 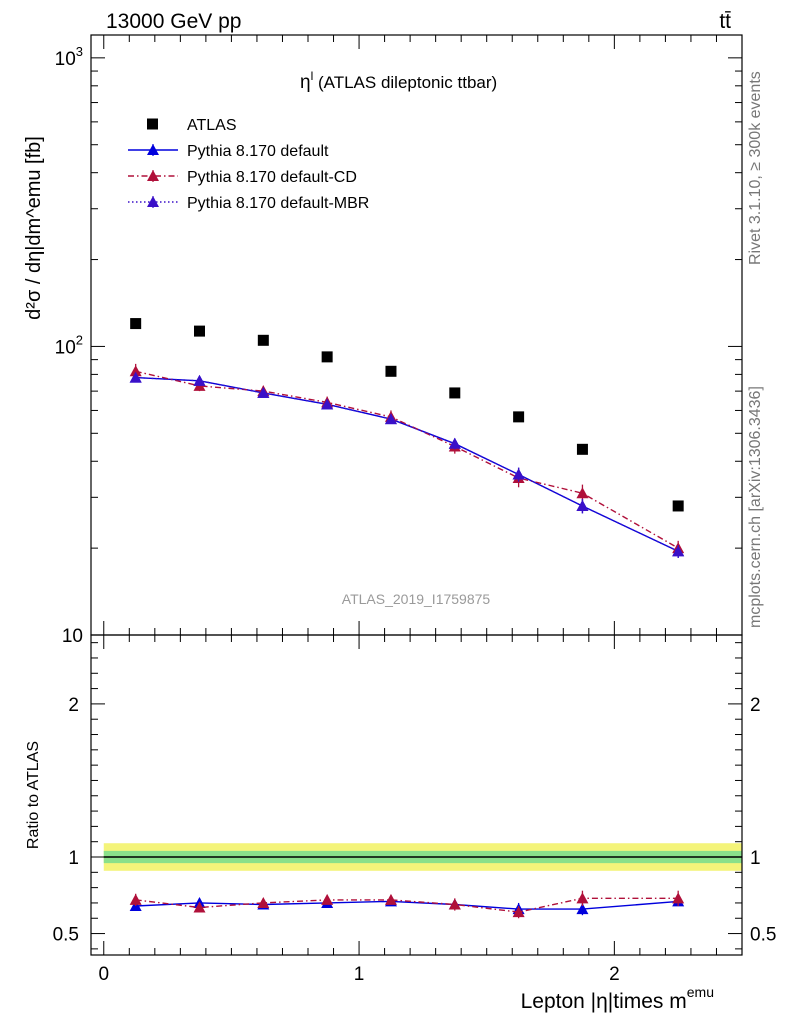 I want to click on x-axis-label: Lepton |η|times memu, so click(x=617, y=998).